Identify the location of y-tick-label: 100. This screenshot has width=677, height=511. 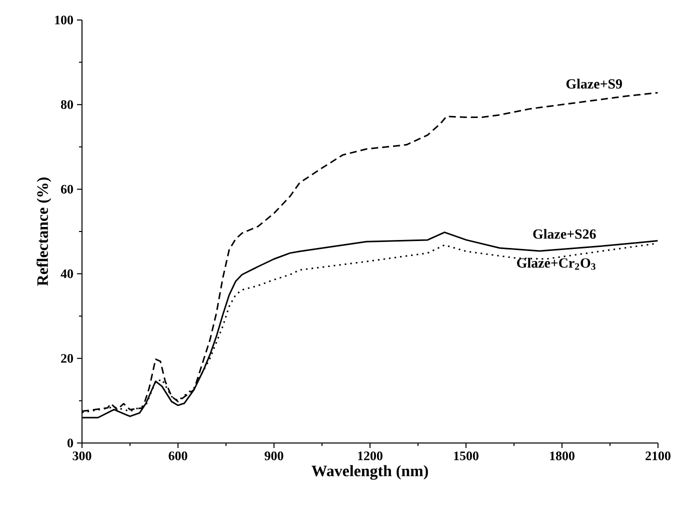
(64, 20).